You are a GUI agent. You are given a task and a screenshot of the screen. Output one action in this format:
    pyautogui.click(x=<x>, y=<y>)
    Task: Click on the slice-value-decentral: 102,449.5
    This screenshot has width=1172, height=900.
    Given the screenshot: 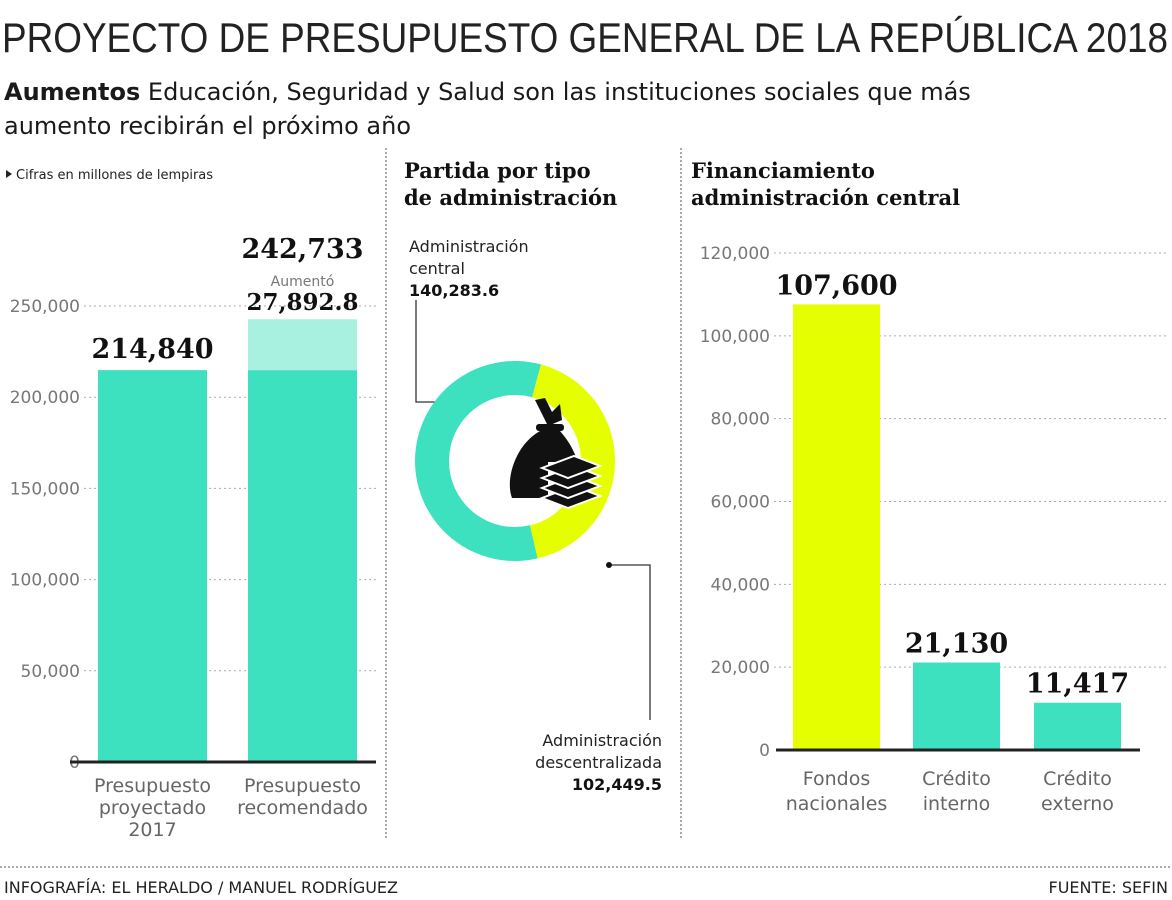 What is the action you would take?
    pyautogui.click(x=617, y=784)
    